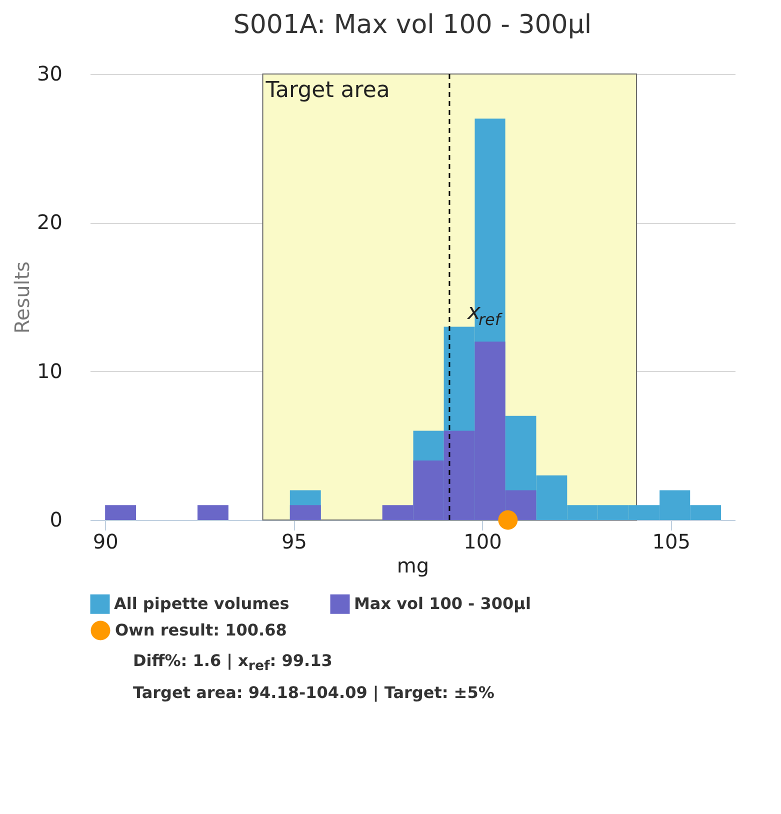 This screenshot has width=781, height=814. What do you see at coordinates (233, 663) in the screenshot?
I see `text: Diff%: 1.6 | x$_{ref}$: 99.13` at bounding box center [233, 663].